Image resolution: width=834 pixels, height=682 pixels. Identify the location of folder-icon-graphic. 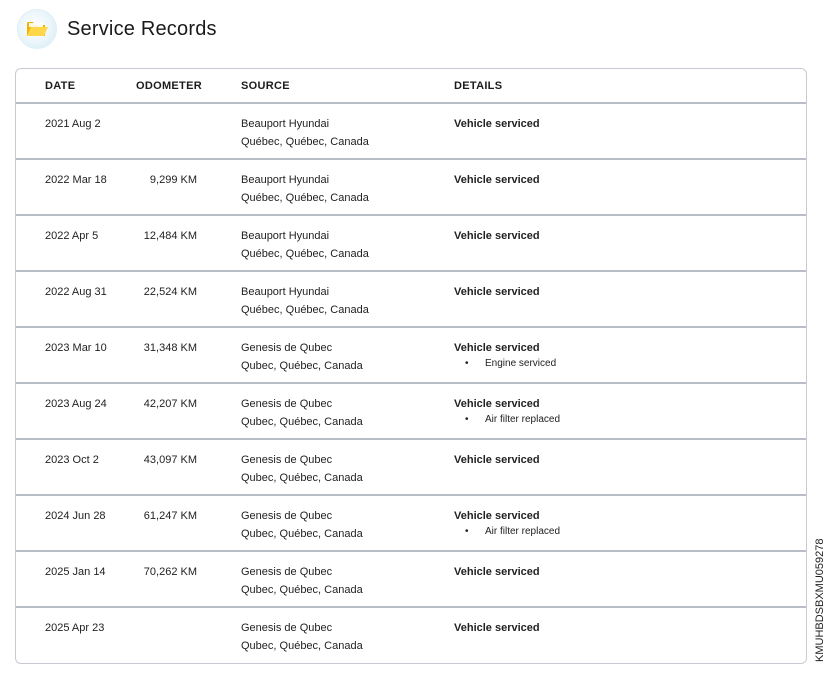
(37, 29).